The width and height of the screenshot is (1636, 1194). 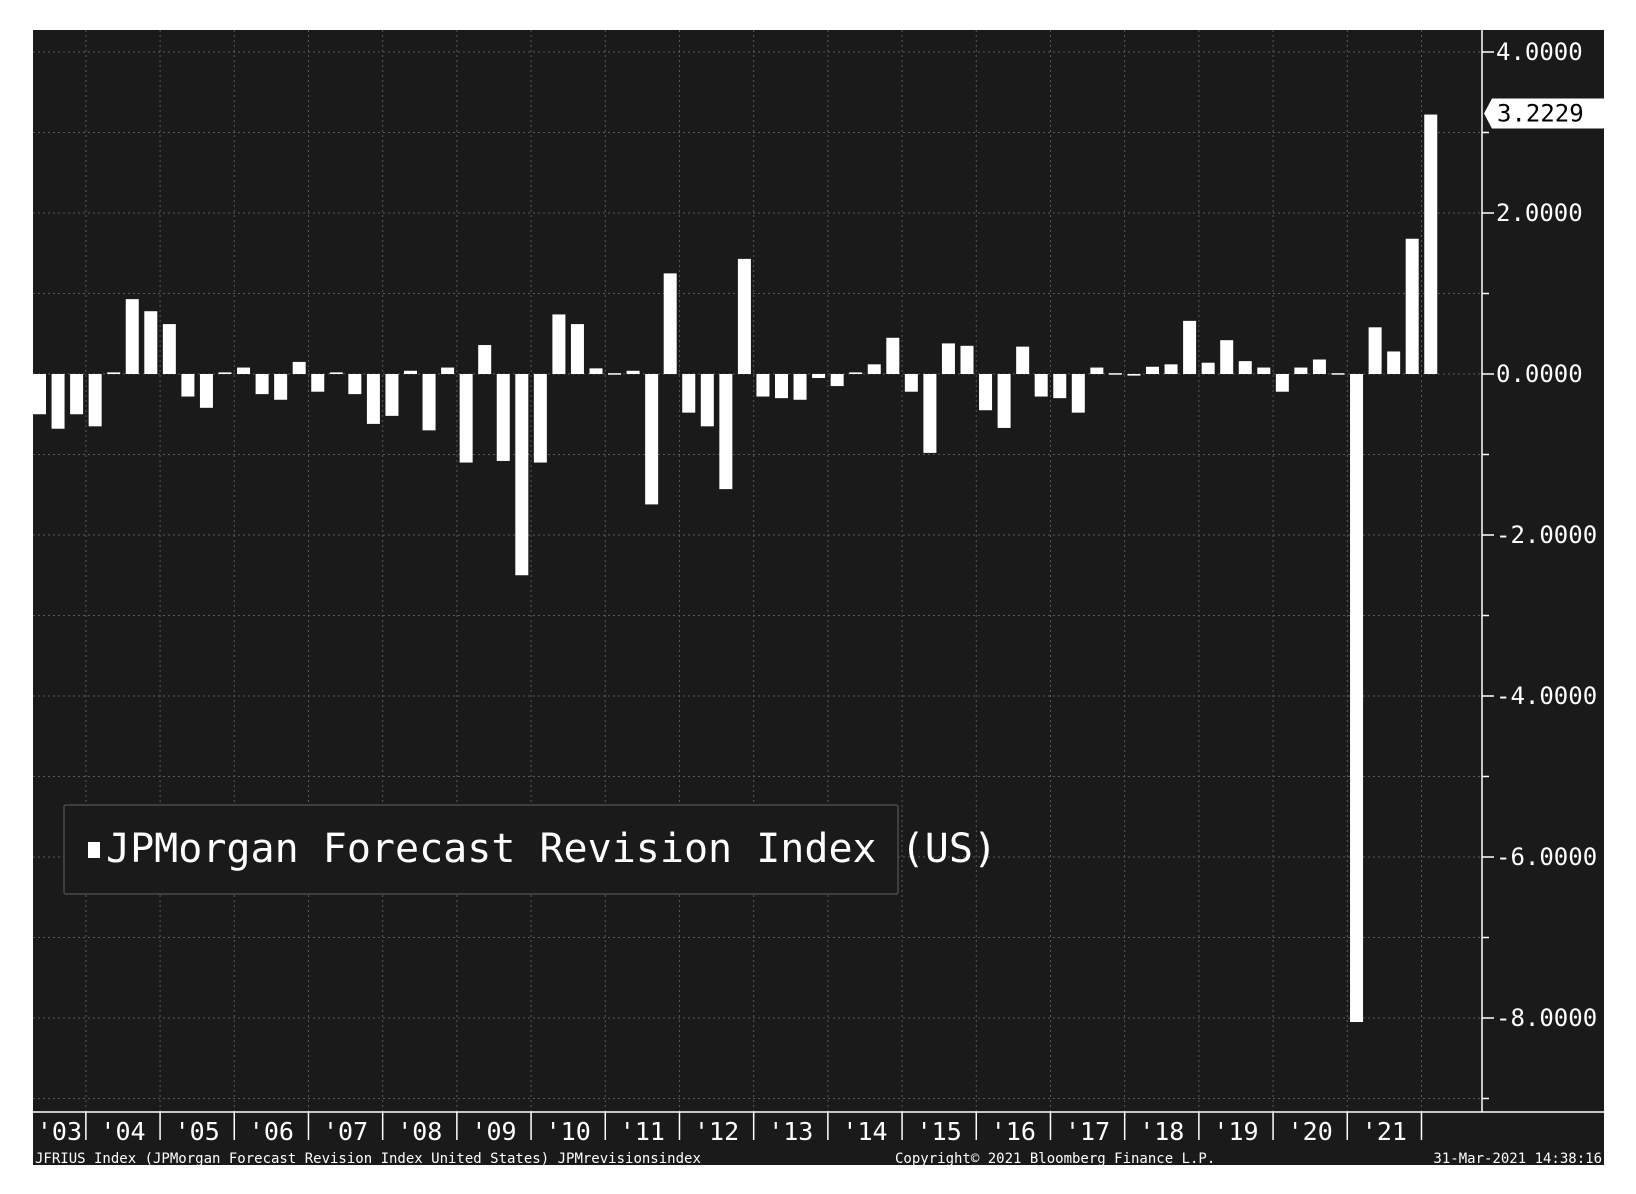 I want to click on y-tick-label: 0.0000, so click(x=1539, y=374).